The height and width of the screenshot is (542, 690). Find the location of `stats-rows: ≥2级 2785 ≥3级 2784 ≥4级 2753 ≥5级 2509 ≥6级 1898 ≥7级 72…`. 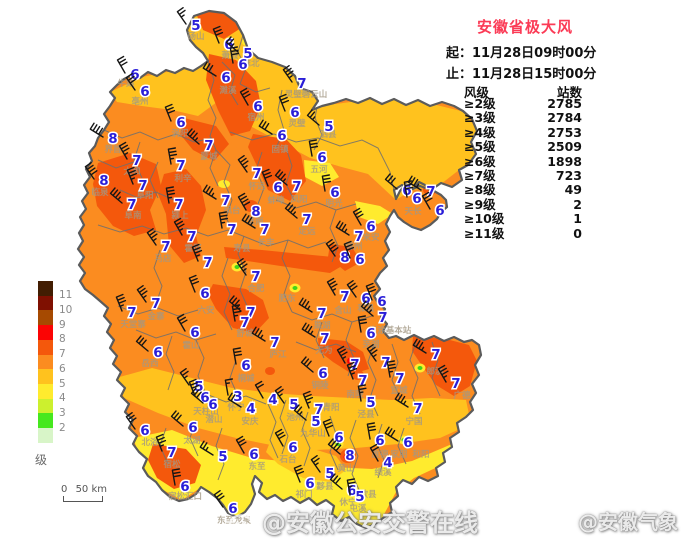

stats-rows: ≥2级 2785 ≥3级 2784 ≥4级 2753 ≥5级 2509 ≥6级 1898 ≥7级 72… is located at coordinates (511, 168).